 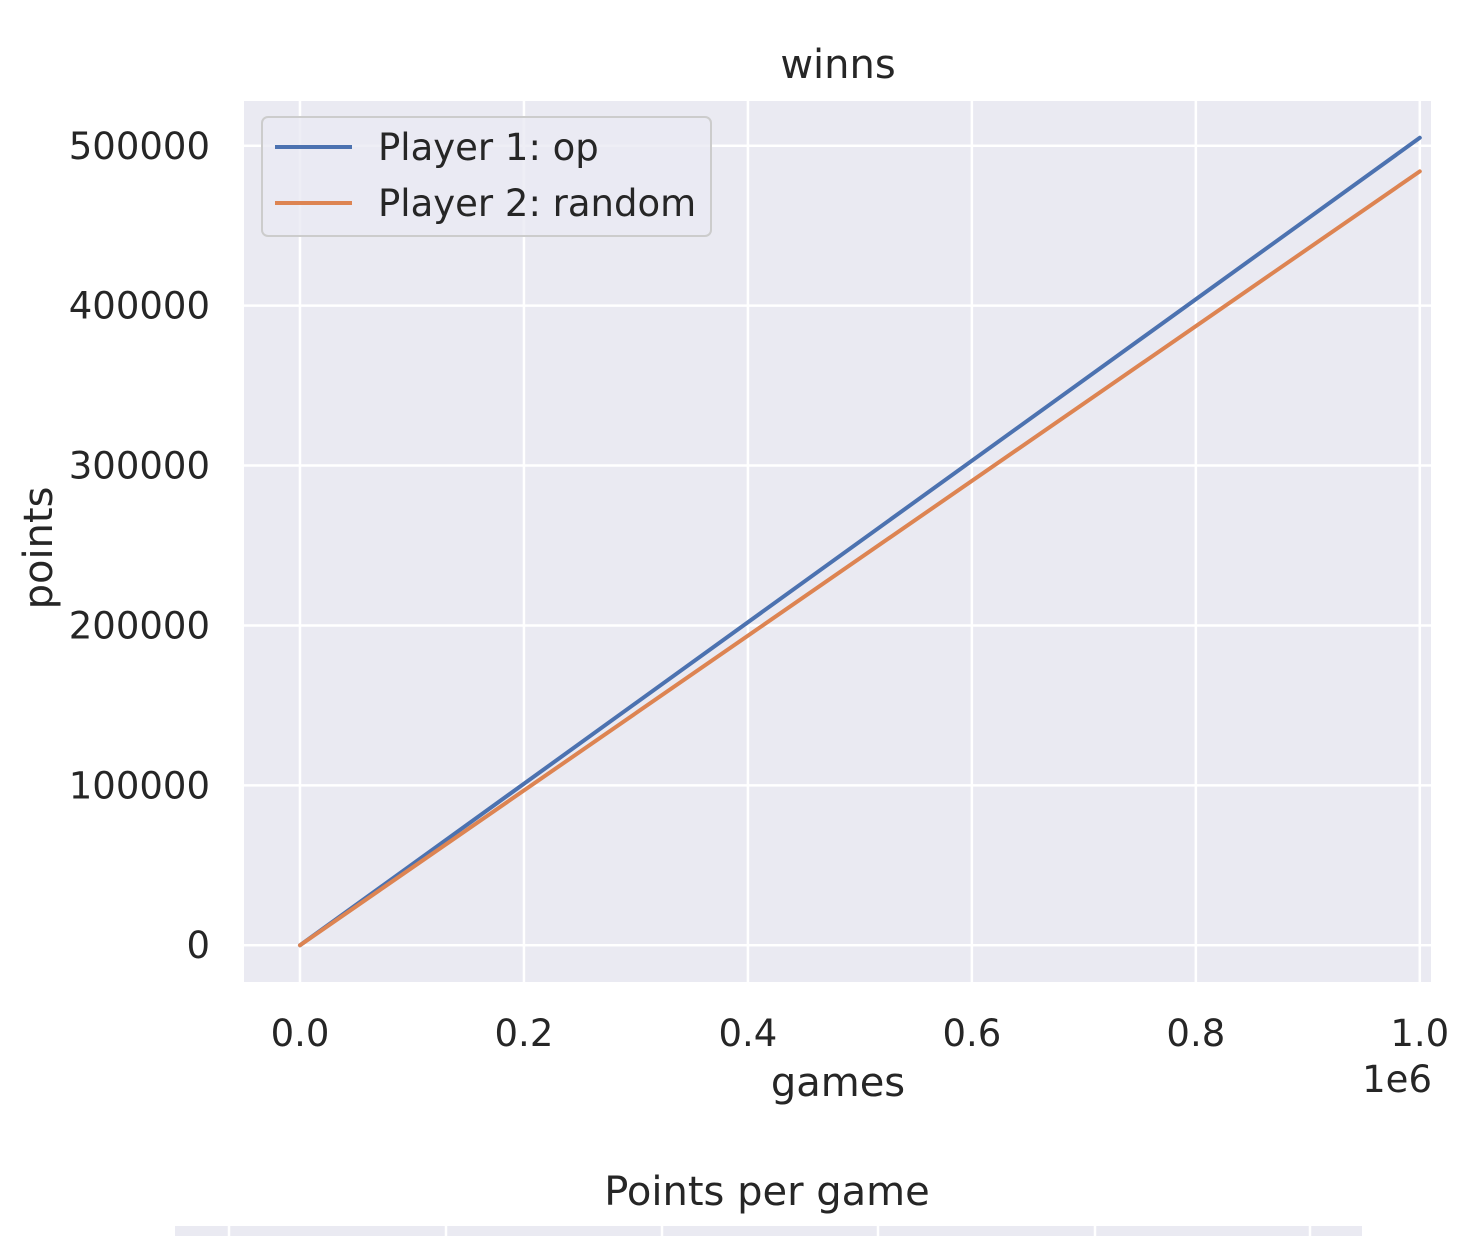 What do you see at coordinates (198, 945) in the screenshot?
I see `y-tick-label: 0` at bounding box center [198, 945].